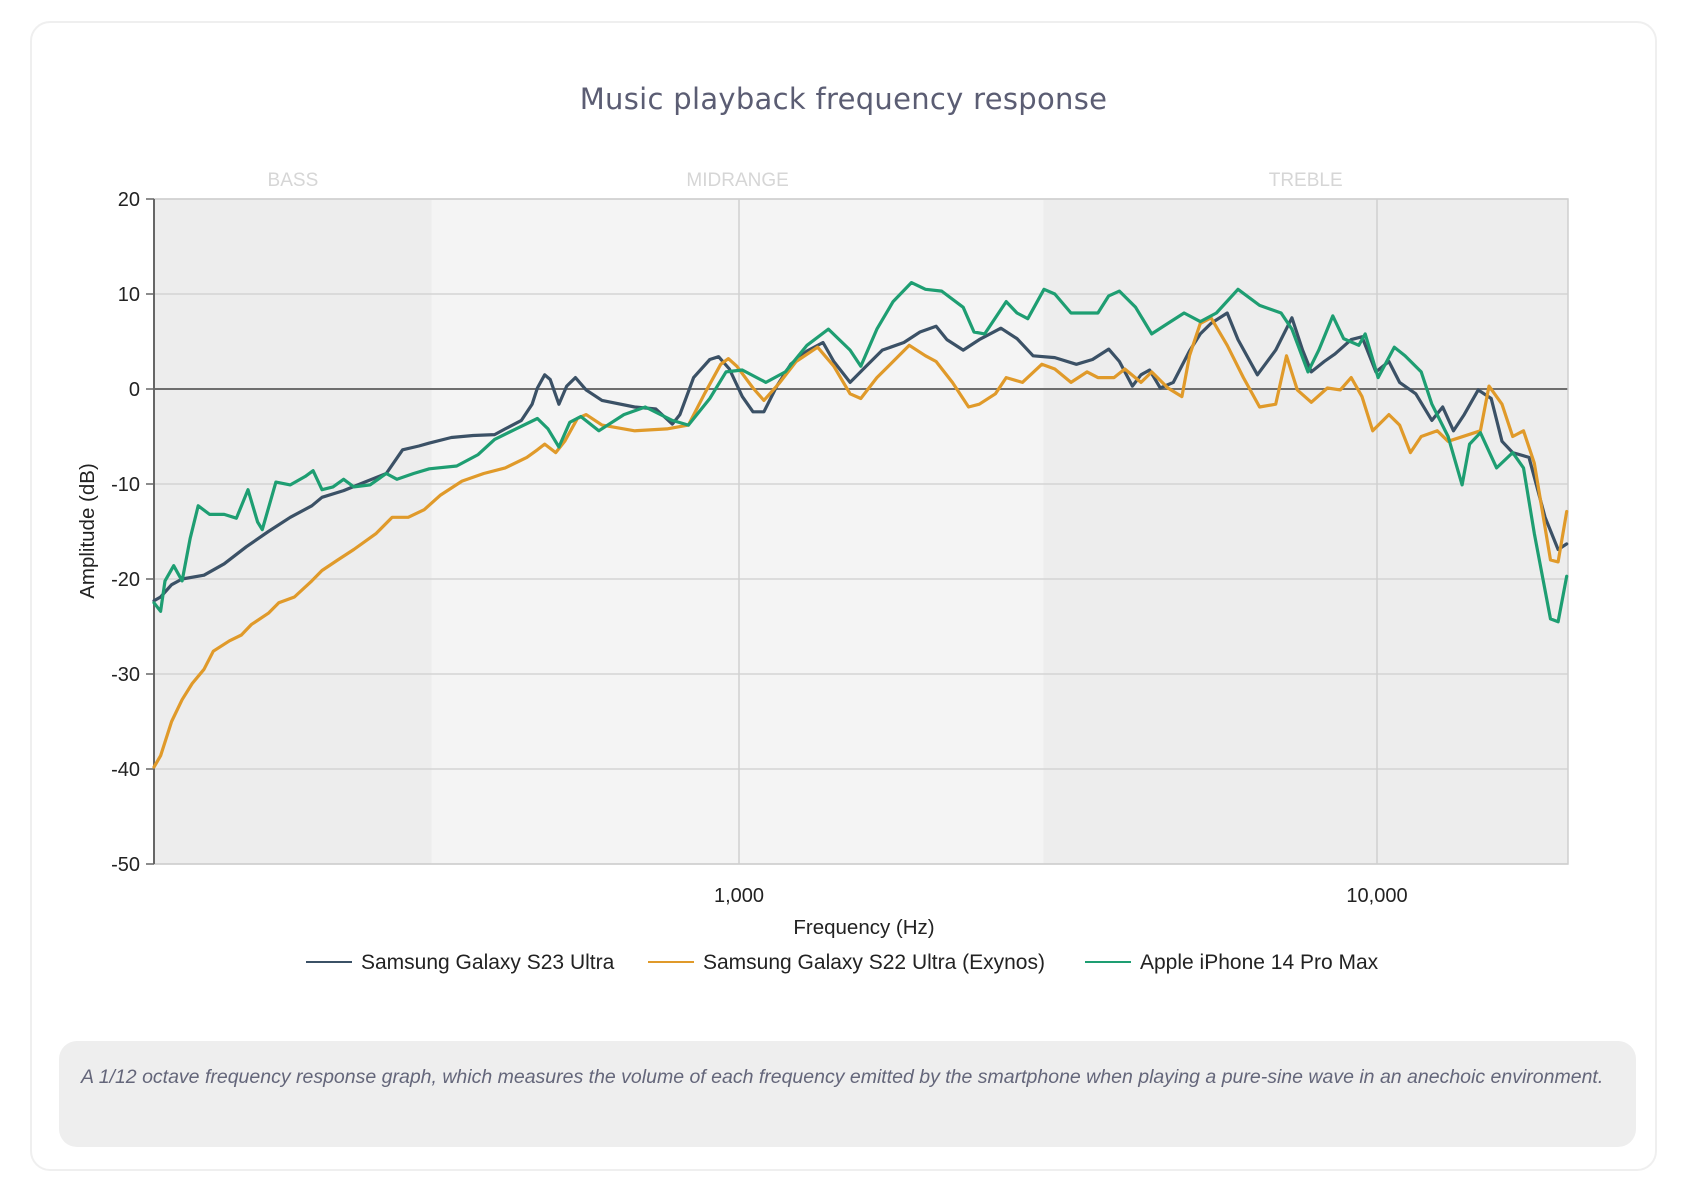 The image size is (1687, 1200). Describe the element at coordinates (843, 99) in the screenshot. I see `chart-title: Music playback frequency response` at that location.